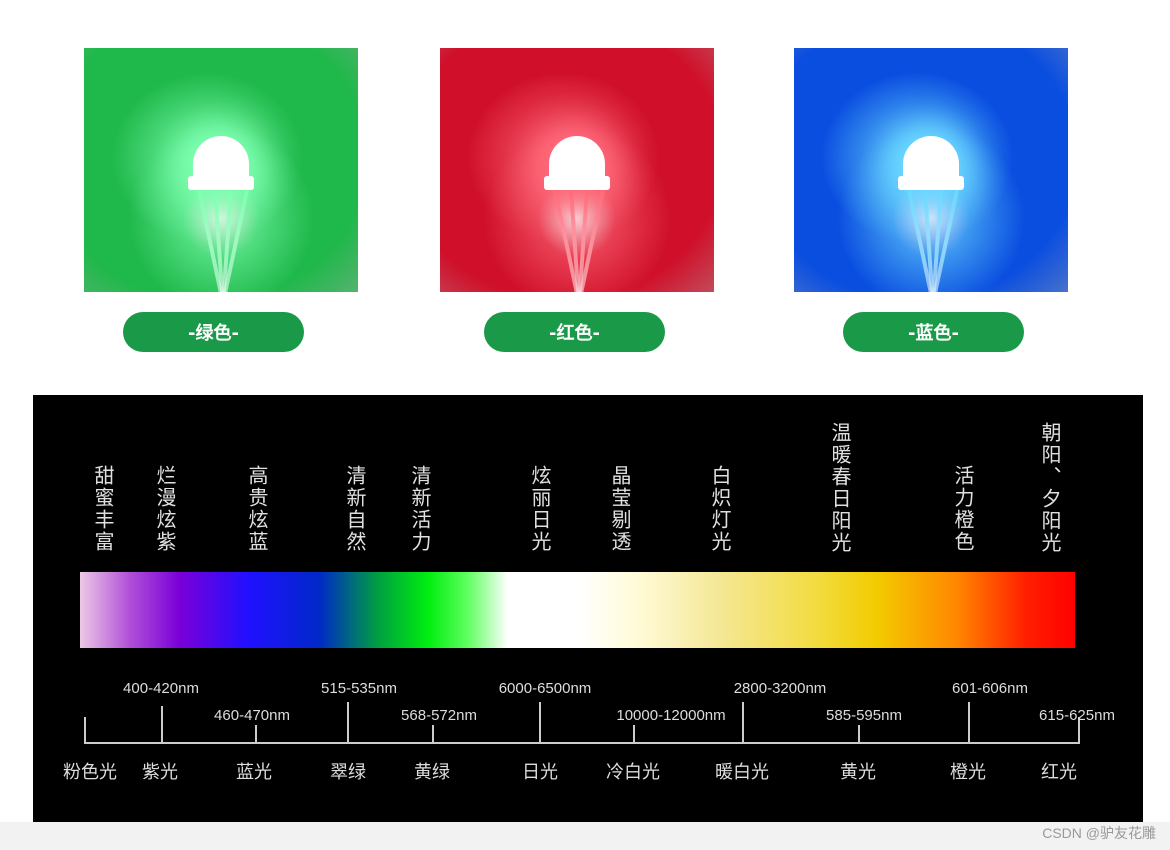 The image size is (1170, 850). Describe the element at coordinates (1099, 833) in the screenshot. I see `watermark: CSDN @驴友花雕` at that location.